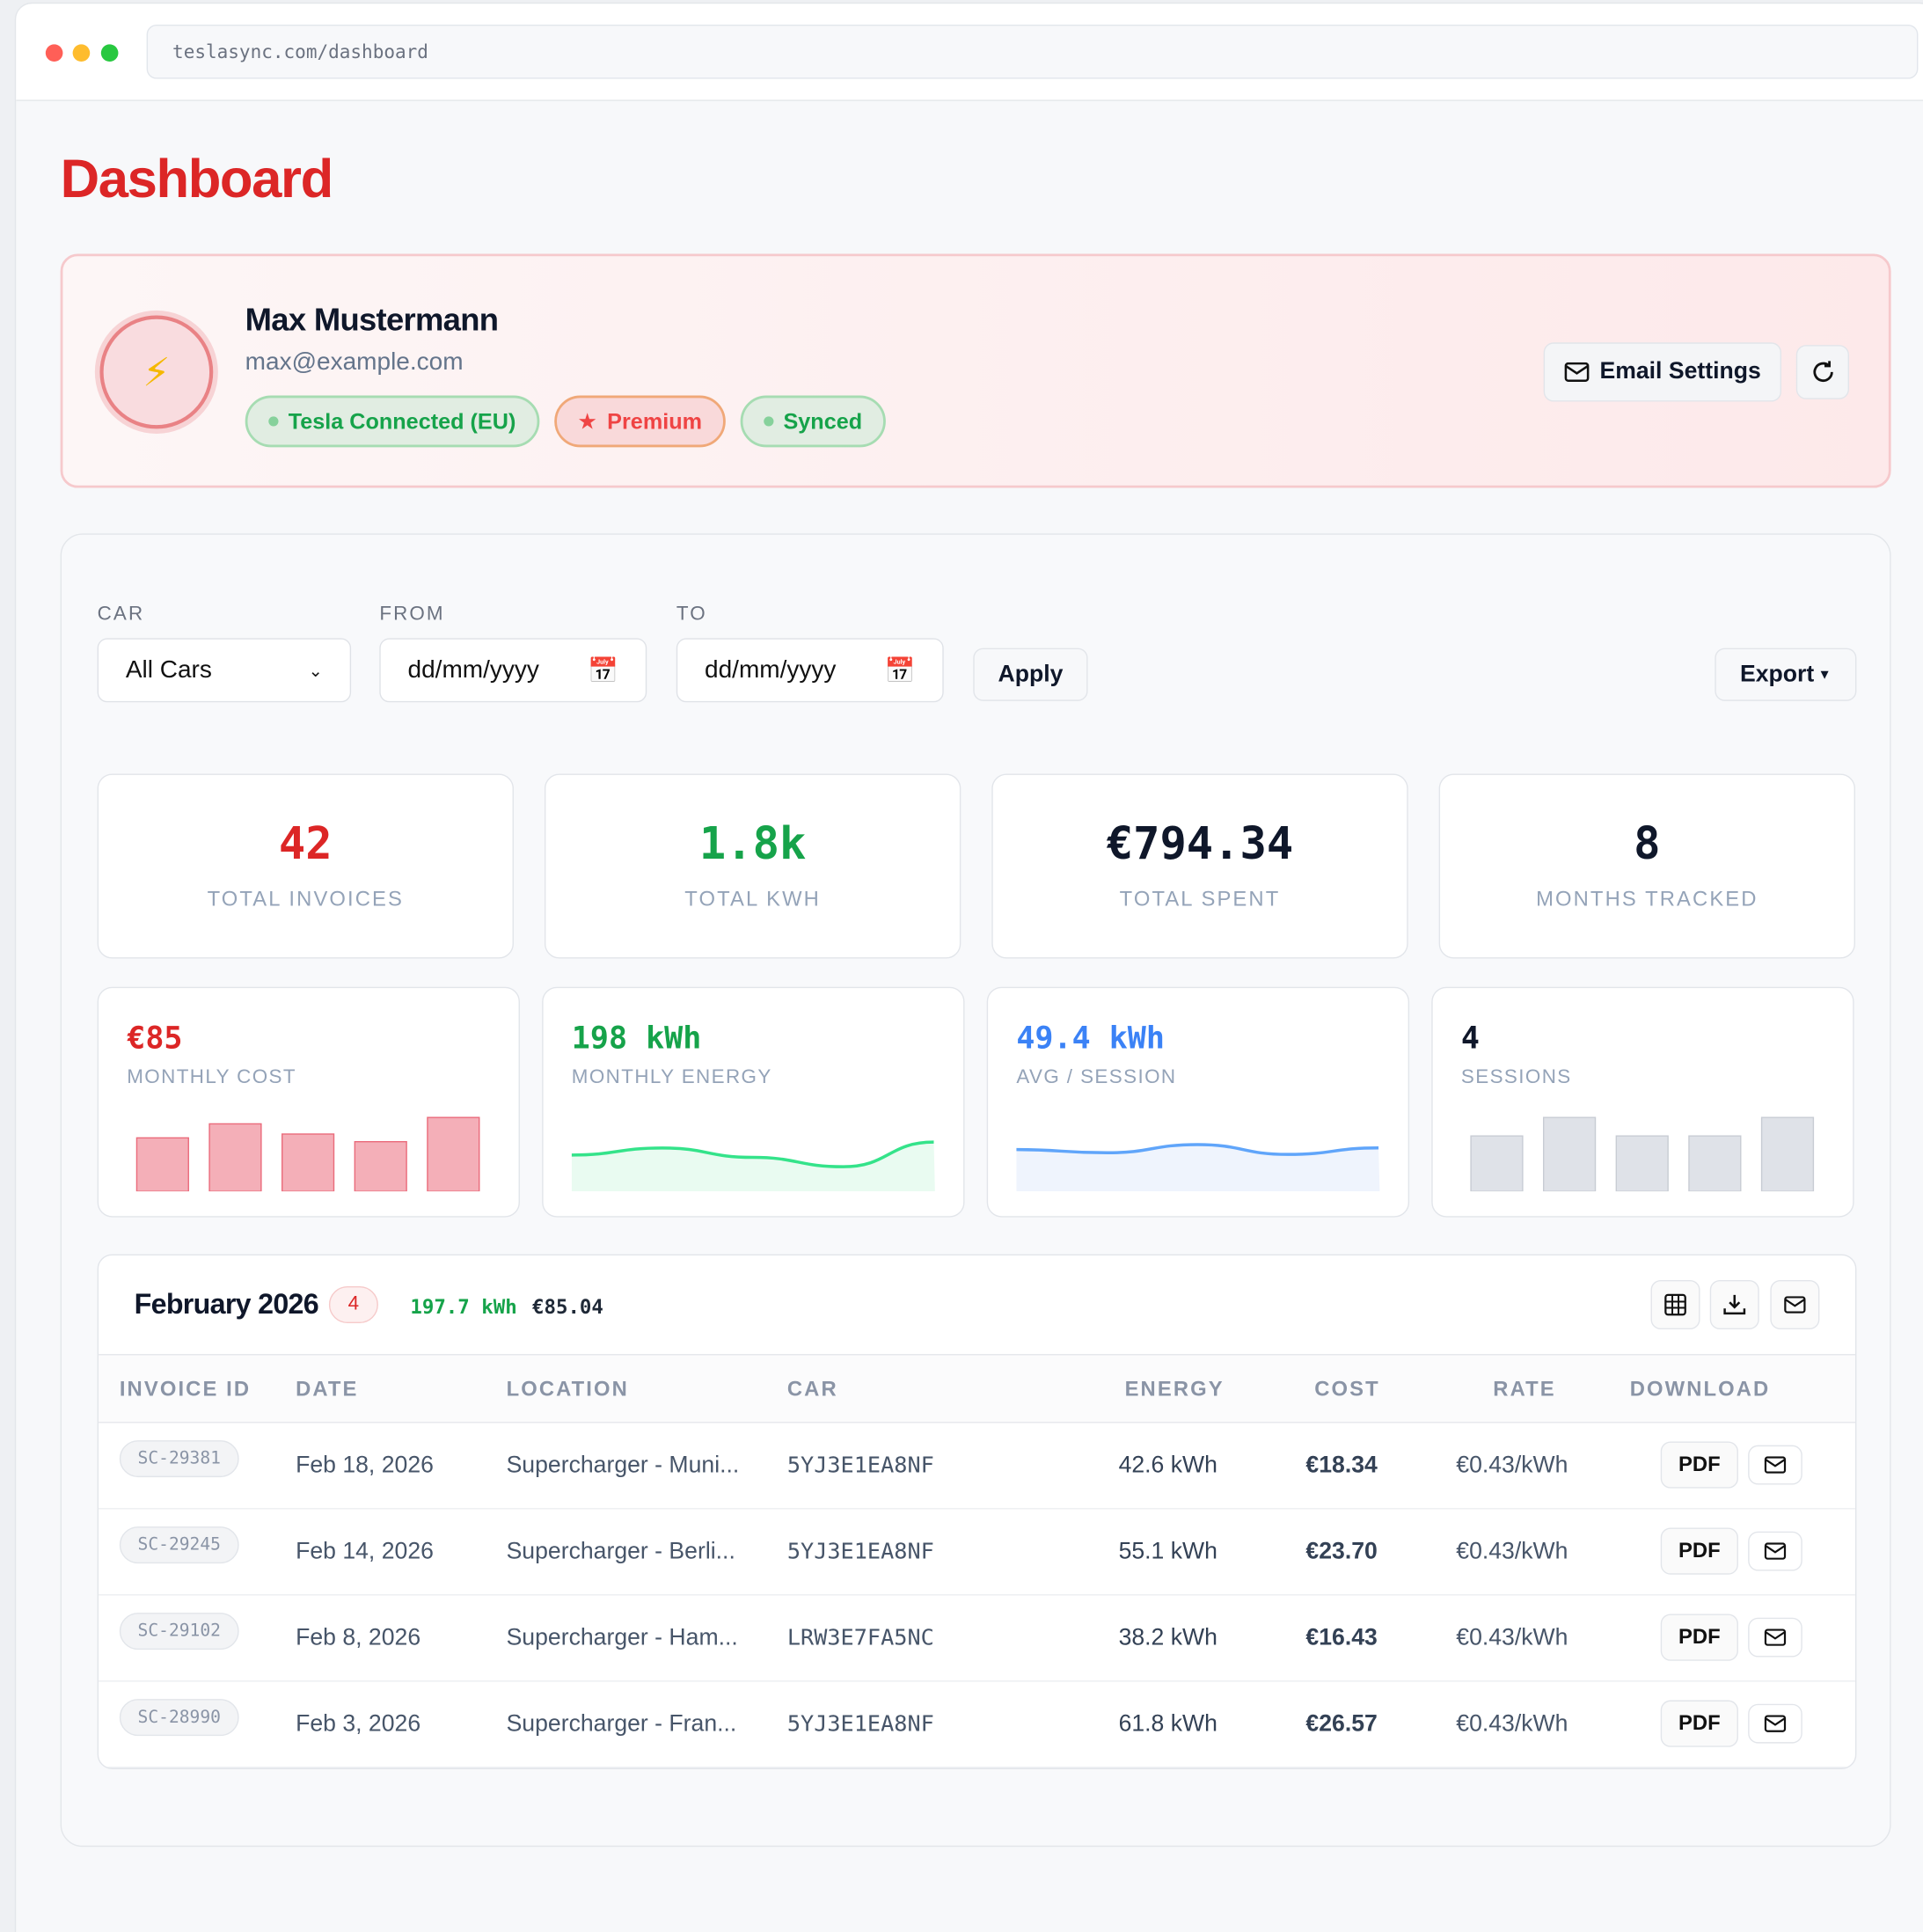 This screenshot has height=1932, width=1923. What do you see at coordinates (372, 319) in the screenshot?
I see `user-name: Max Mustermann` at bounding box center [372, 319].